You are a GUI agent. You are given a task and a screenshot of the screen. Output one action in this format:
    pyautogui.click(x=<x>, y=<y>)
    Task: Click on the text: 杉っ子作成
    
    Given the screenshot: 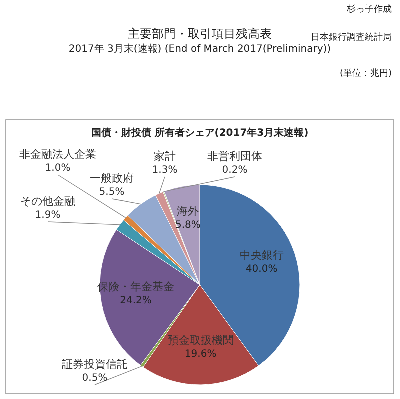 What is the action you would take?
    pyautogui.click(x=369, y=9)
    